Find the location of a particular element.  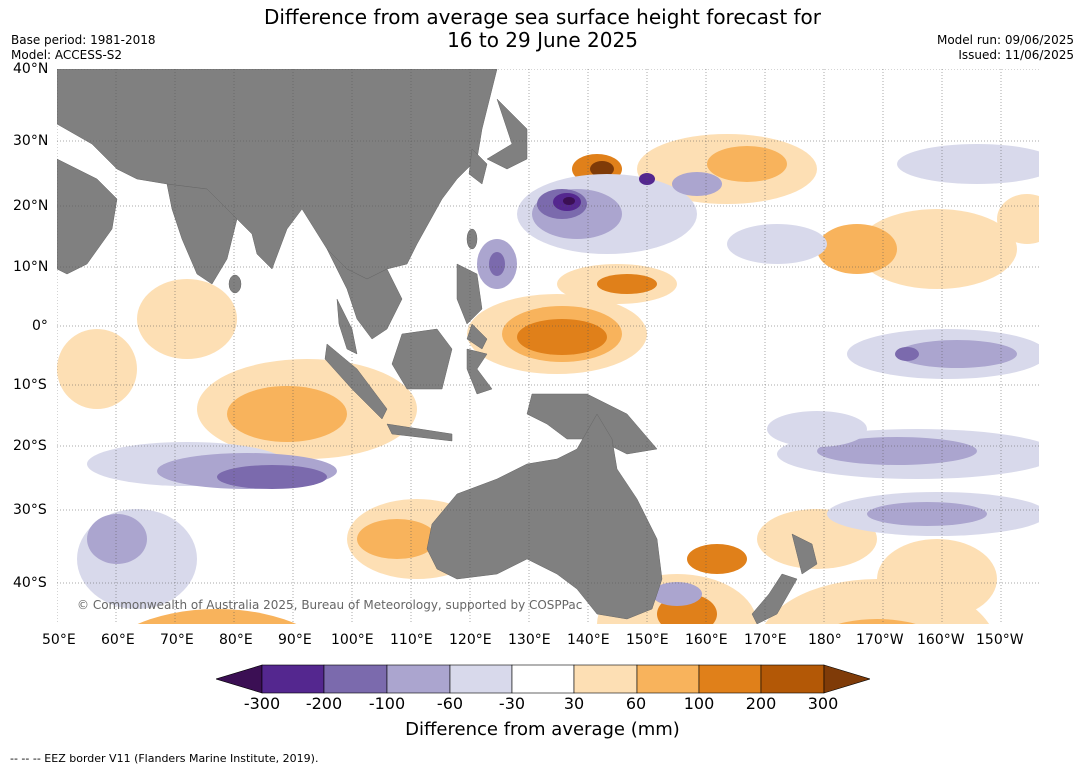

lat-label-30s: 30°S is located at coordinates (30, 510).